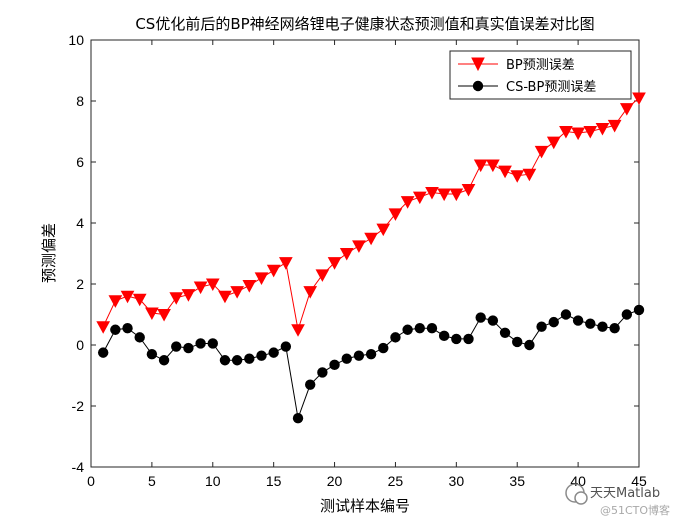 This screenshot has width=700, height=525. What do you see at coordinates (457, 481) in the screenshot?
I see `x-tick-label: 30` at bounding box center [457, 481].